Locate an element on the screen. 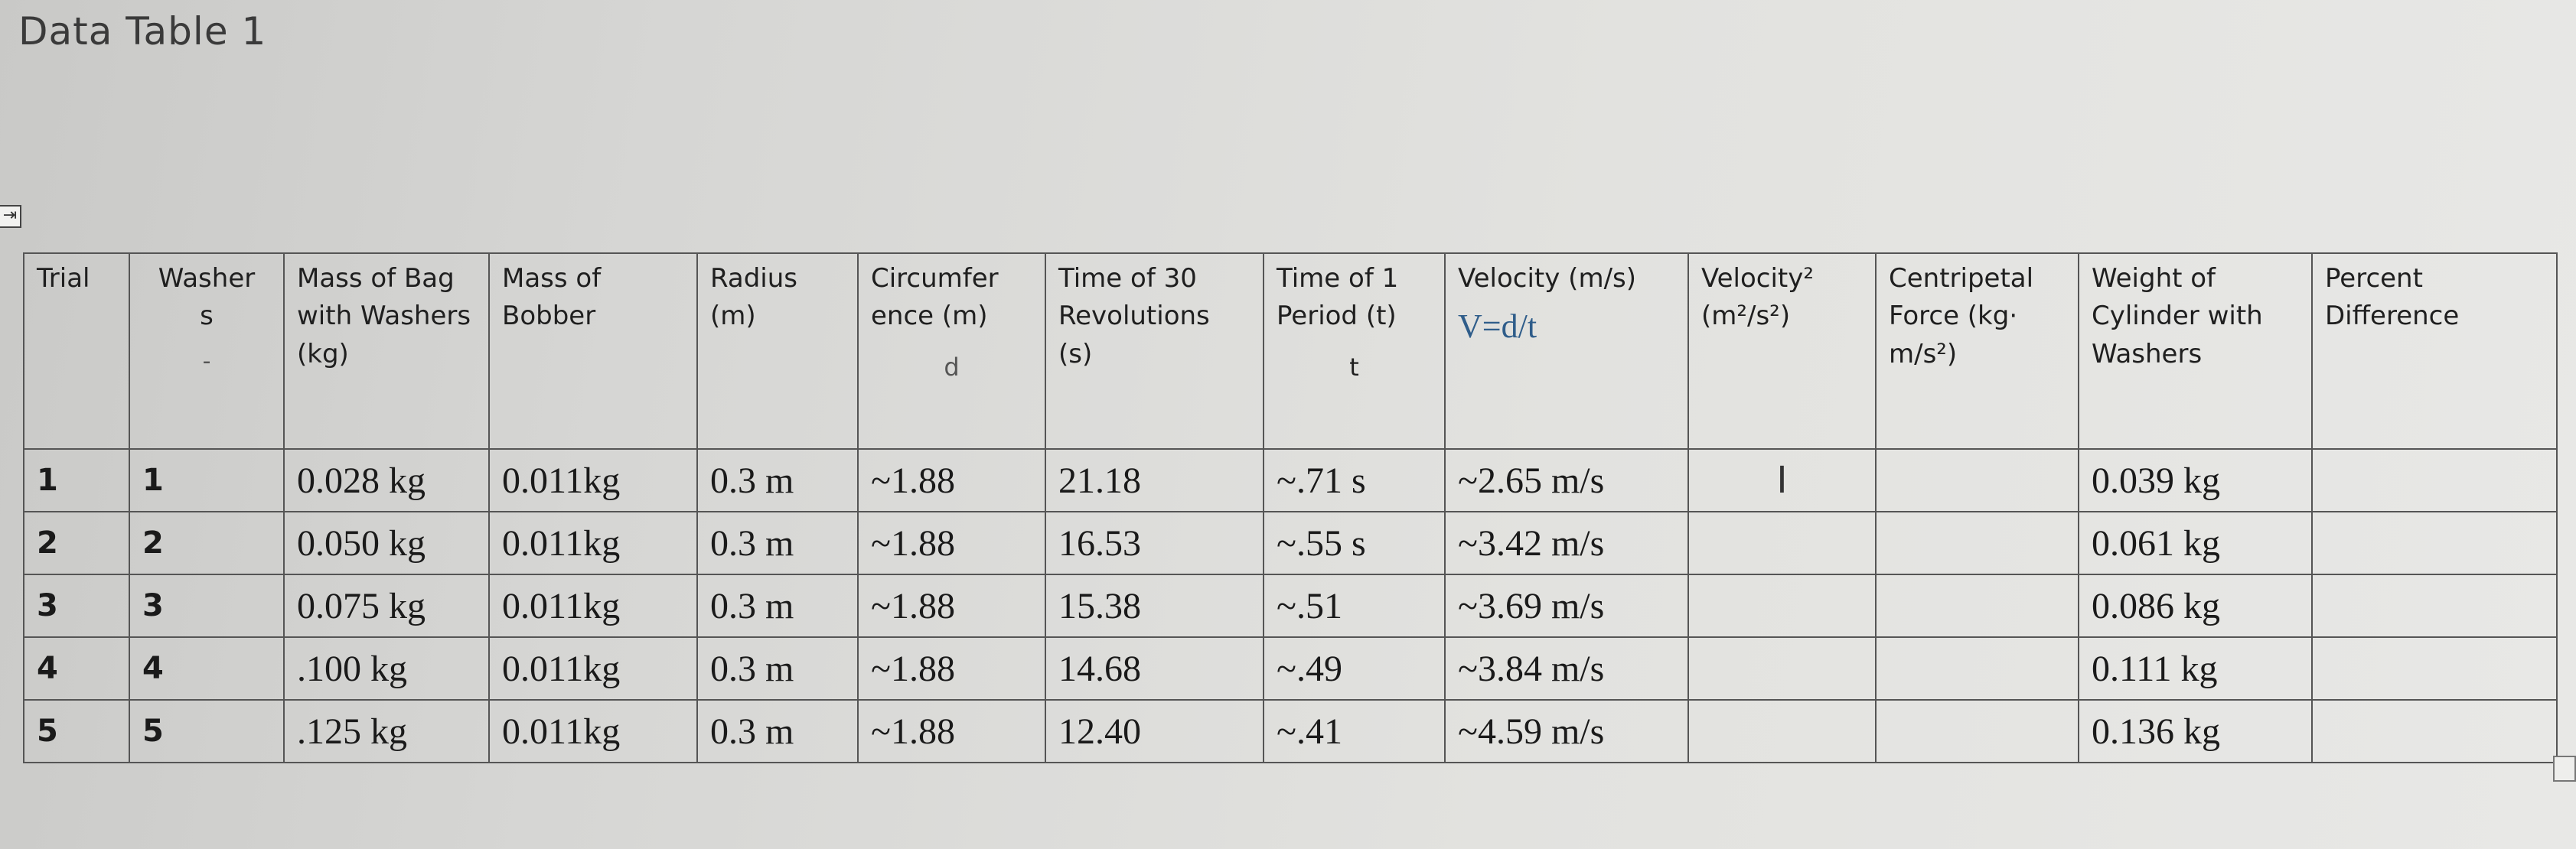 This screenshot has width=2576, height=849. cell-velocity: ~4.59 m/s is located at coordinates (1567, 731).